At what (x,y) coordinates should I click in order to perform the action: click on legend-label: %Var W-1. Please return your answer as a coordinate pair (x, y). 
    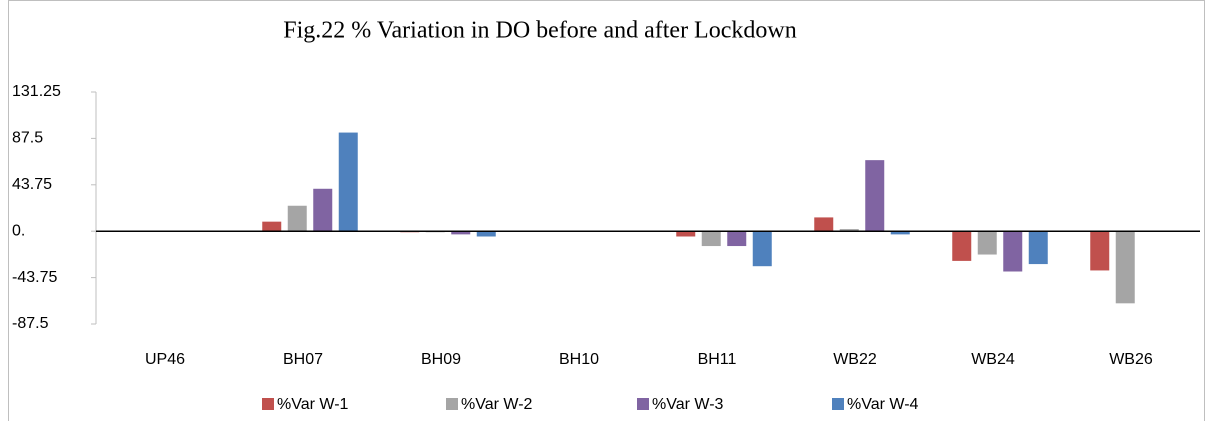
    Looking at the image, I should click on (313, 404).